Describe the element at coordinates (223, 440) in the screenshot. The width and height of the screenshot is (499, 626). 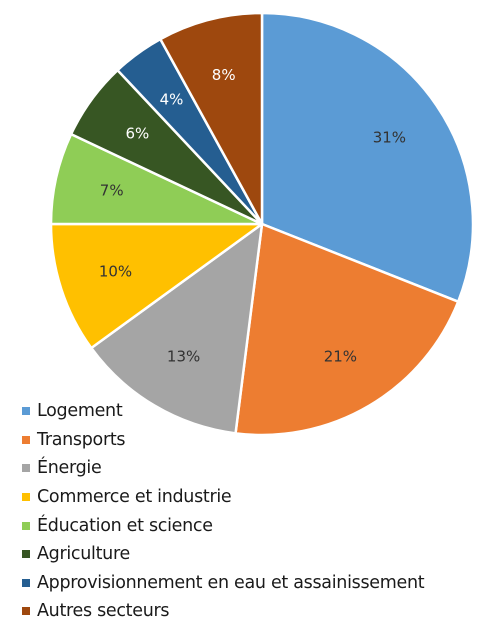
I see `legend-item-transports: Transports` at that location.